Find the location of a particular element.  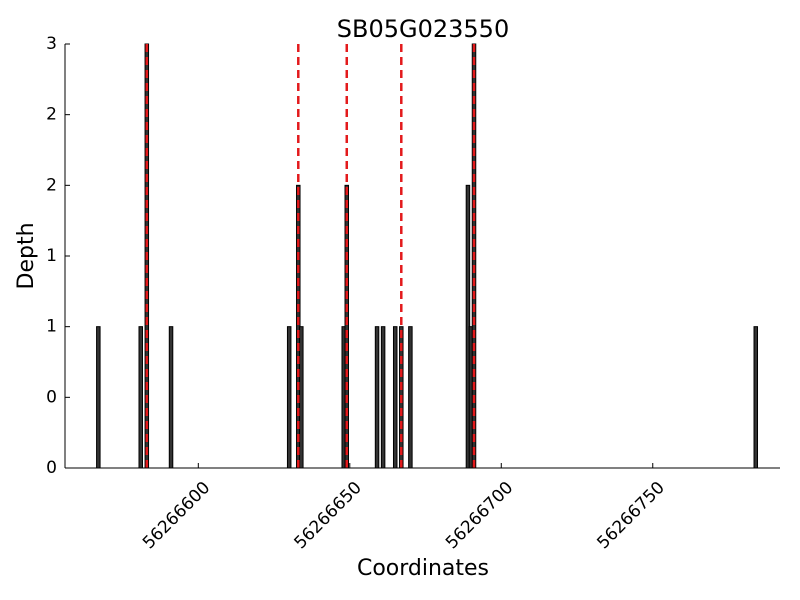

x-tick-label: 56266650 is located at coordinates (327, 515).